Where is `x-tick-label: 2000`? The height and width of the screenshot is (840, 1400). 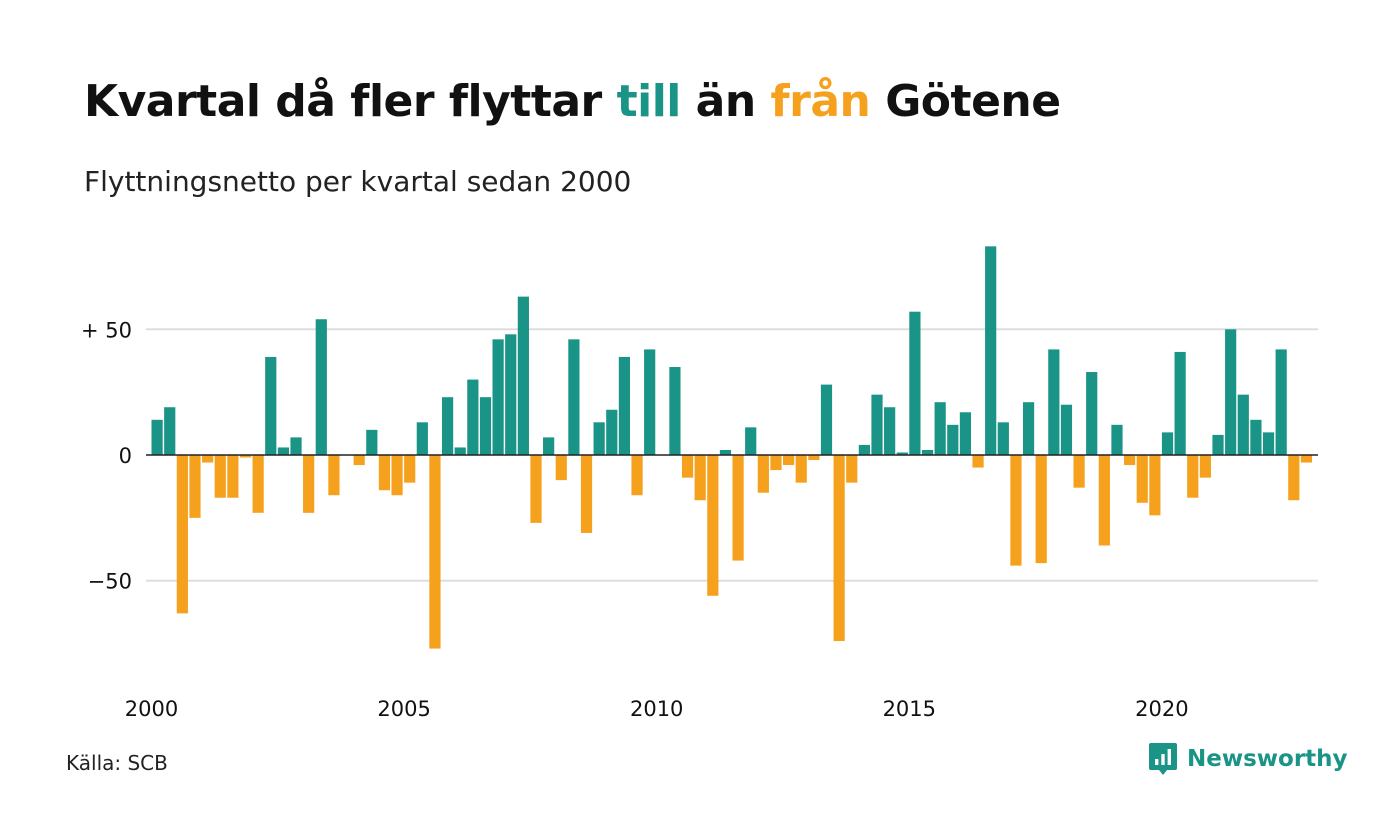
x-tick-label: 2000 is located at coordinates (151, 709).